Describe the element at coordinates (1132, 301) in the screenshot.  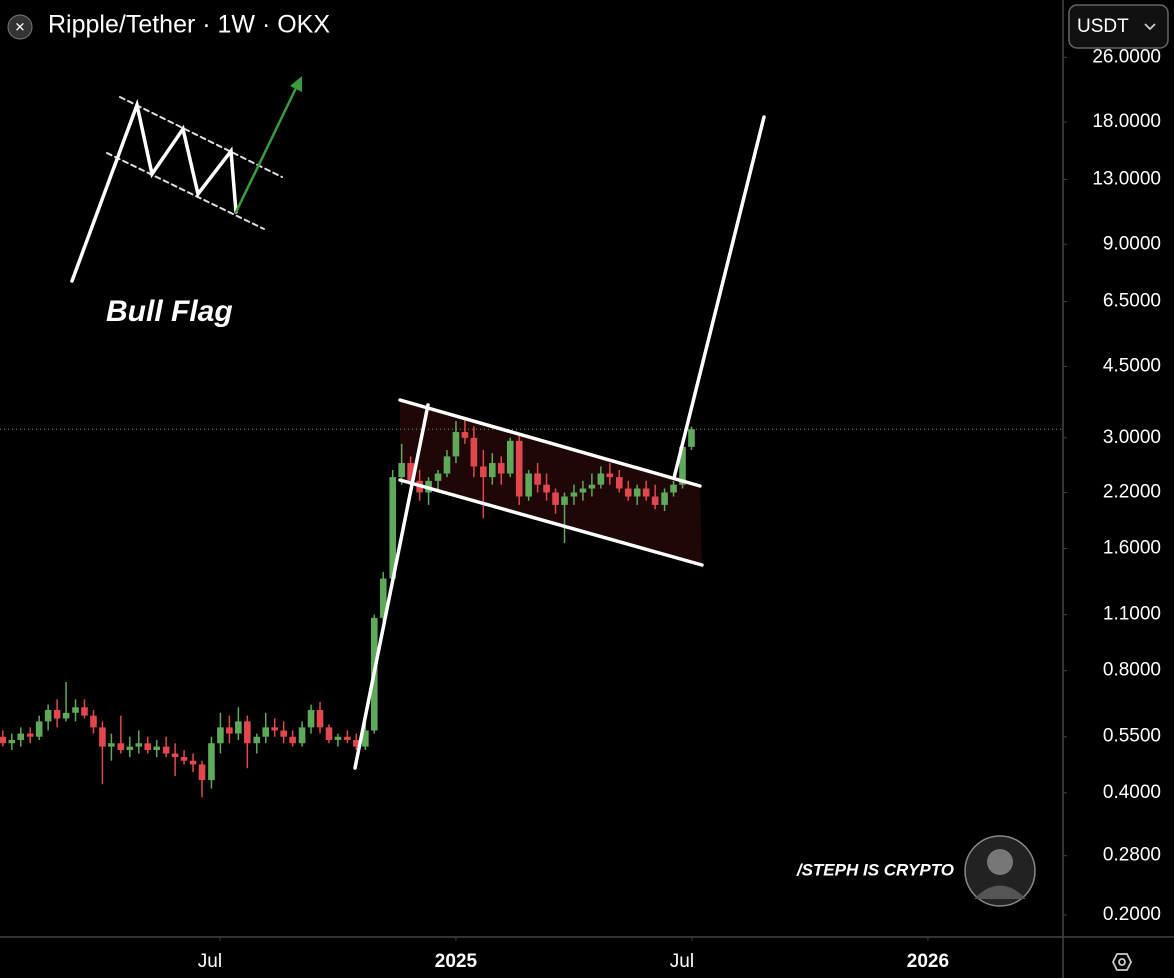
I see `y-tick-label: 6.5000` at that location.